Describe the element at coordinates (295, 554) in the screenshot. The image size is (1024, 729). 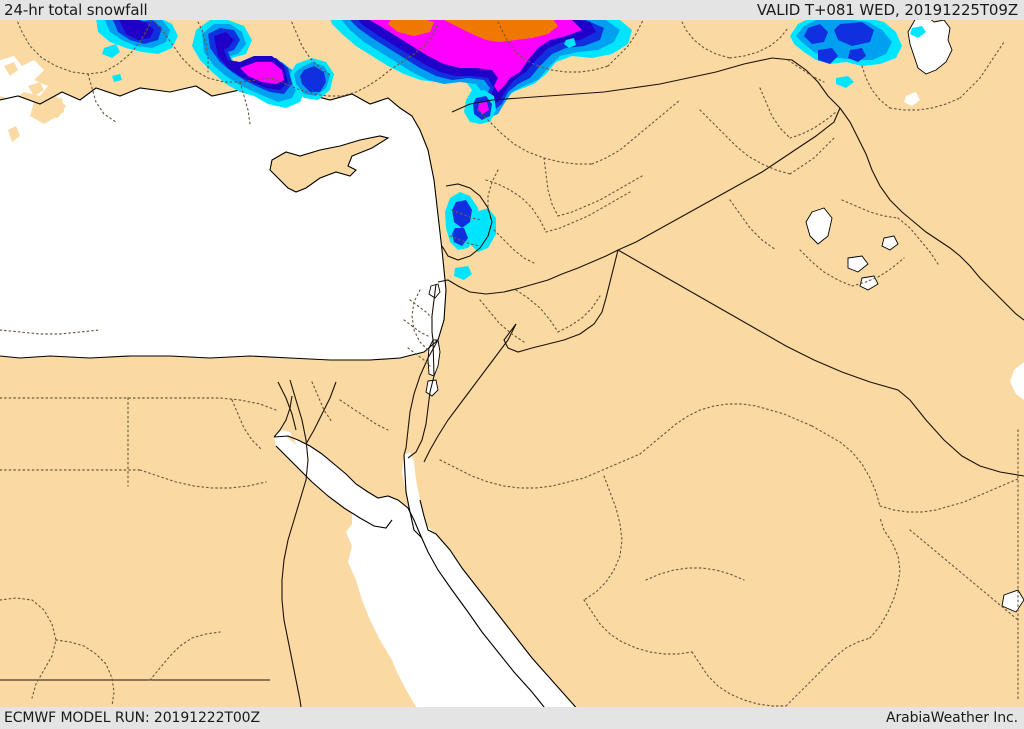
I see `nile-river` at that location.